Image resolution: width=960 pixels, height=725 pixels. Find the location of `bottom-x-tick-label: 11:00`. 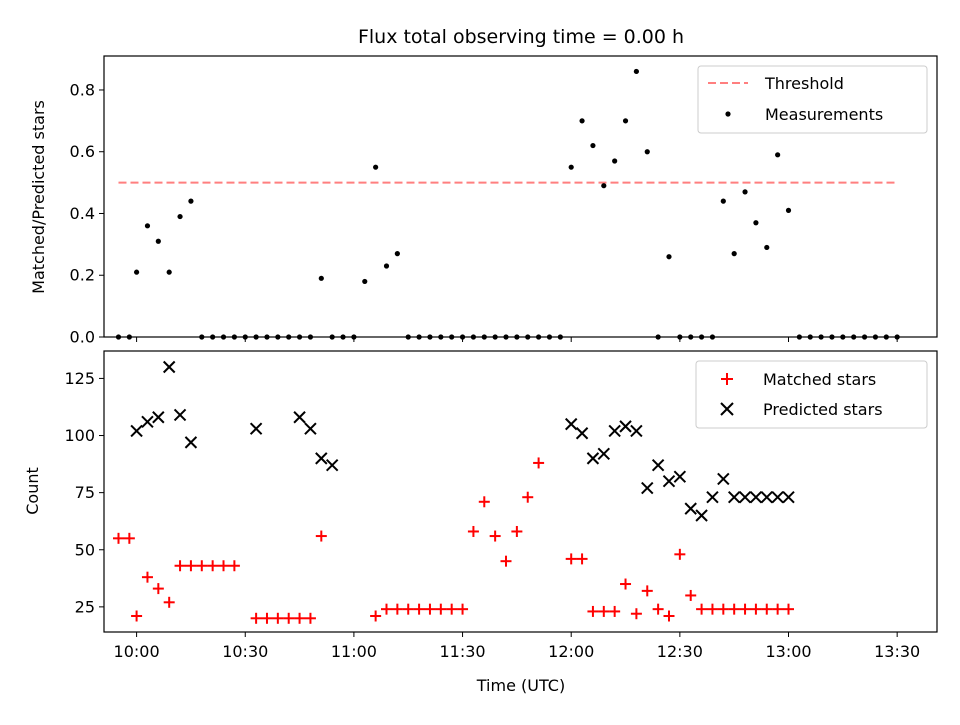

bottom-x-tick-label: 11:00 is located at coordinates (354, 651).